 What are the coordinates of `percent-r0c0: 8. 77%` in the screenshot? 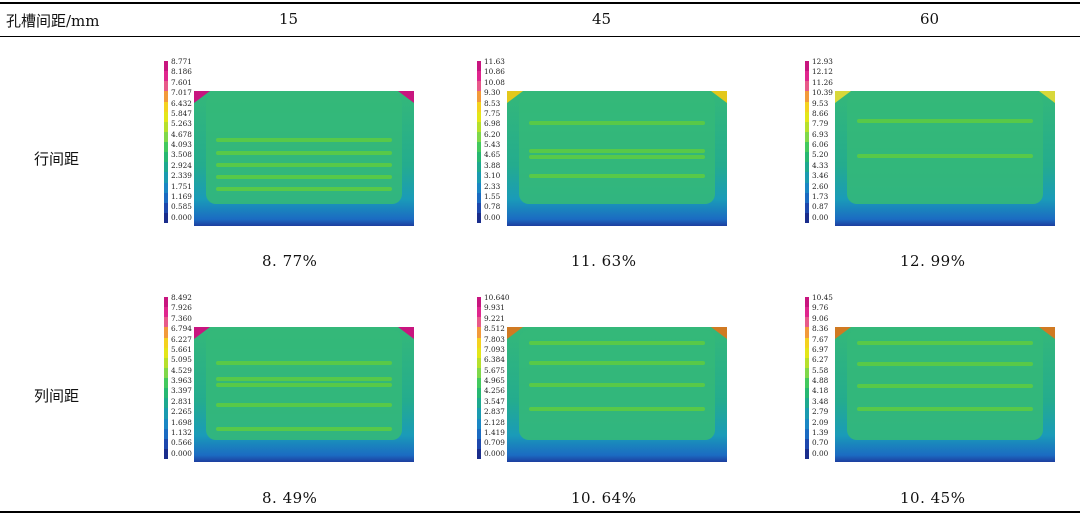 It's located at (290, 261).